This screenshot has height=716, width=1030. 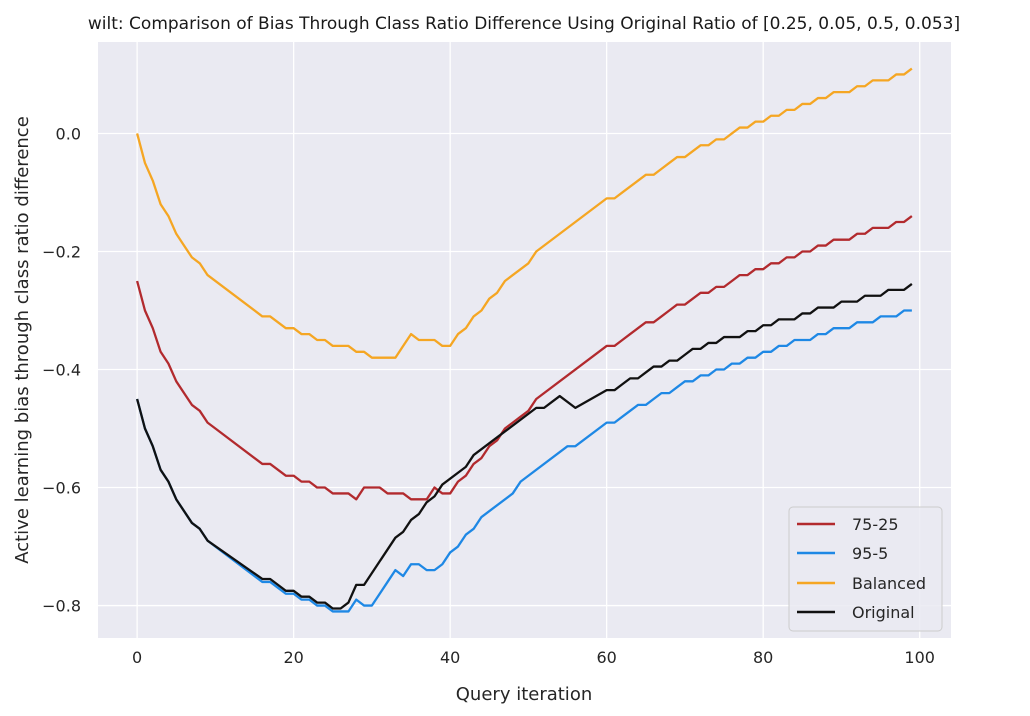 I want to click on x-tick-label: 40, so click(x=450, y=657).